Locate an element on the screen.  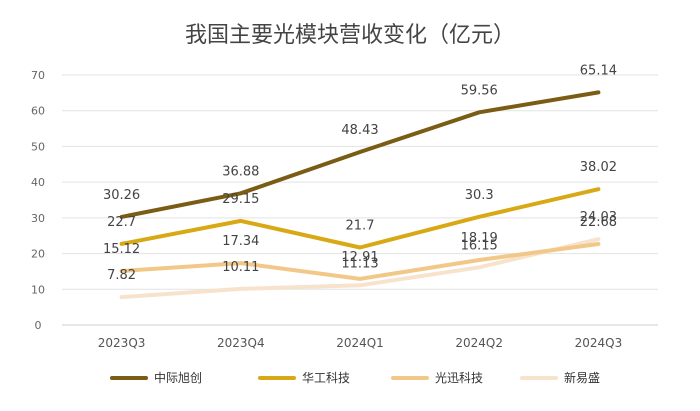
y-tick-label: 40 is located at coordinates (38, 182).